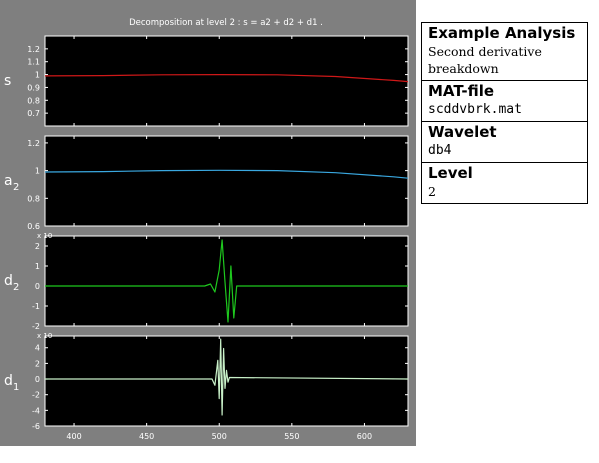  What do you see at coordinates (33, 62) in the screenshot?
I see `y-tick-label: 1.1` at bounding box center [33, 62].